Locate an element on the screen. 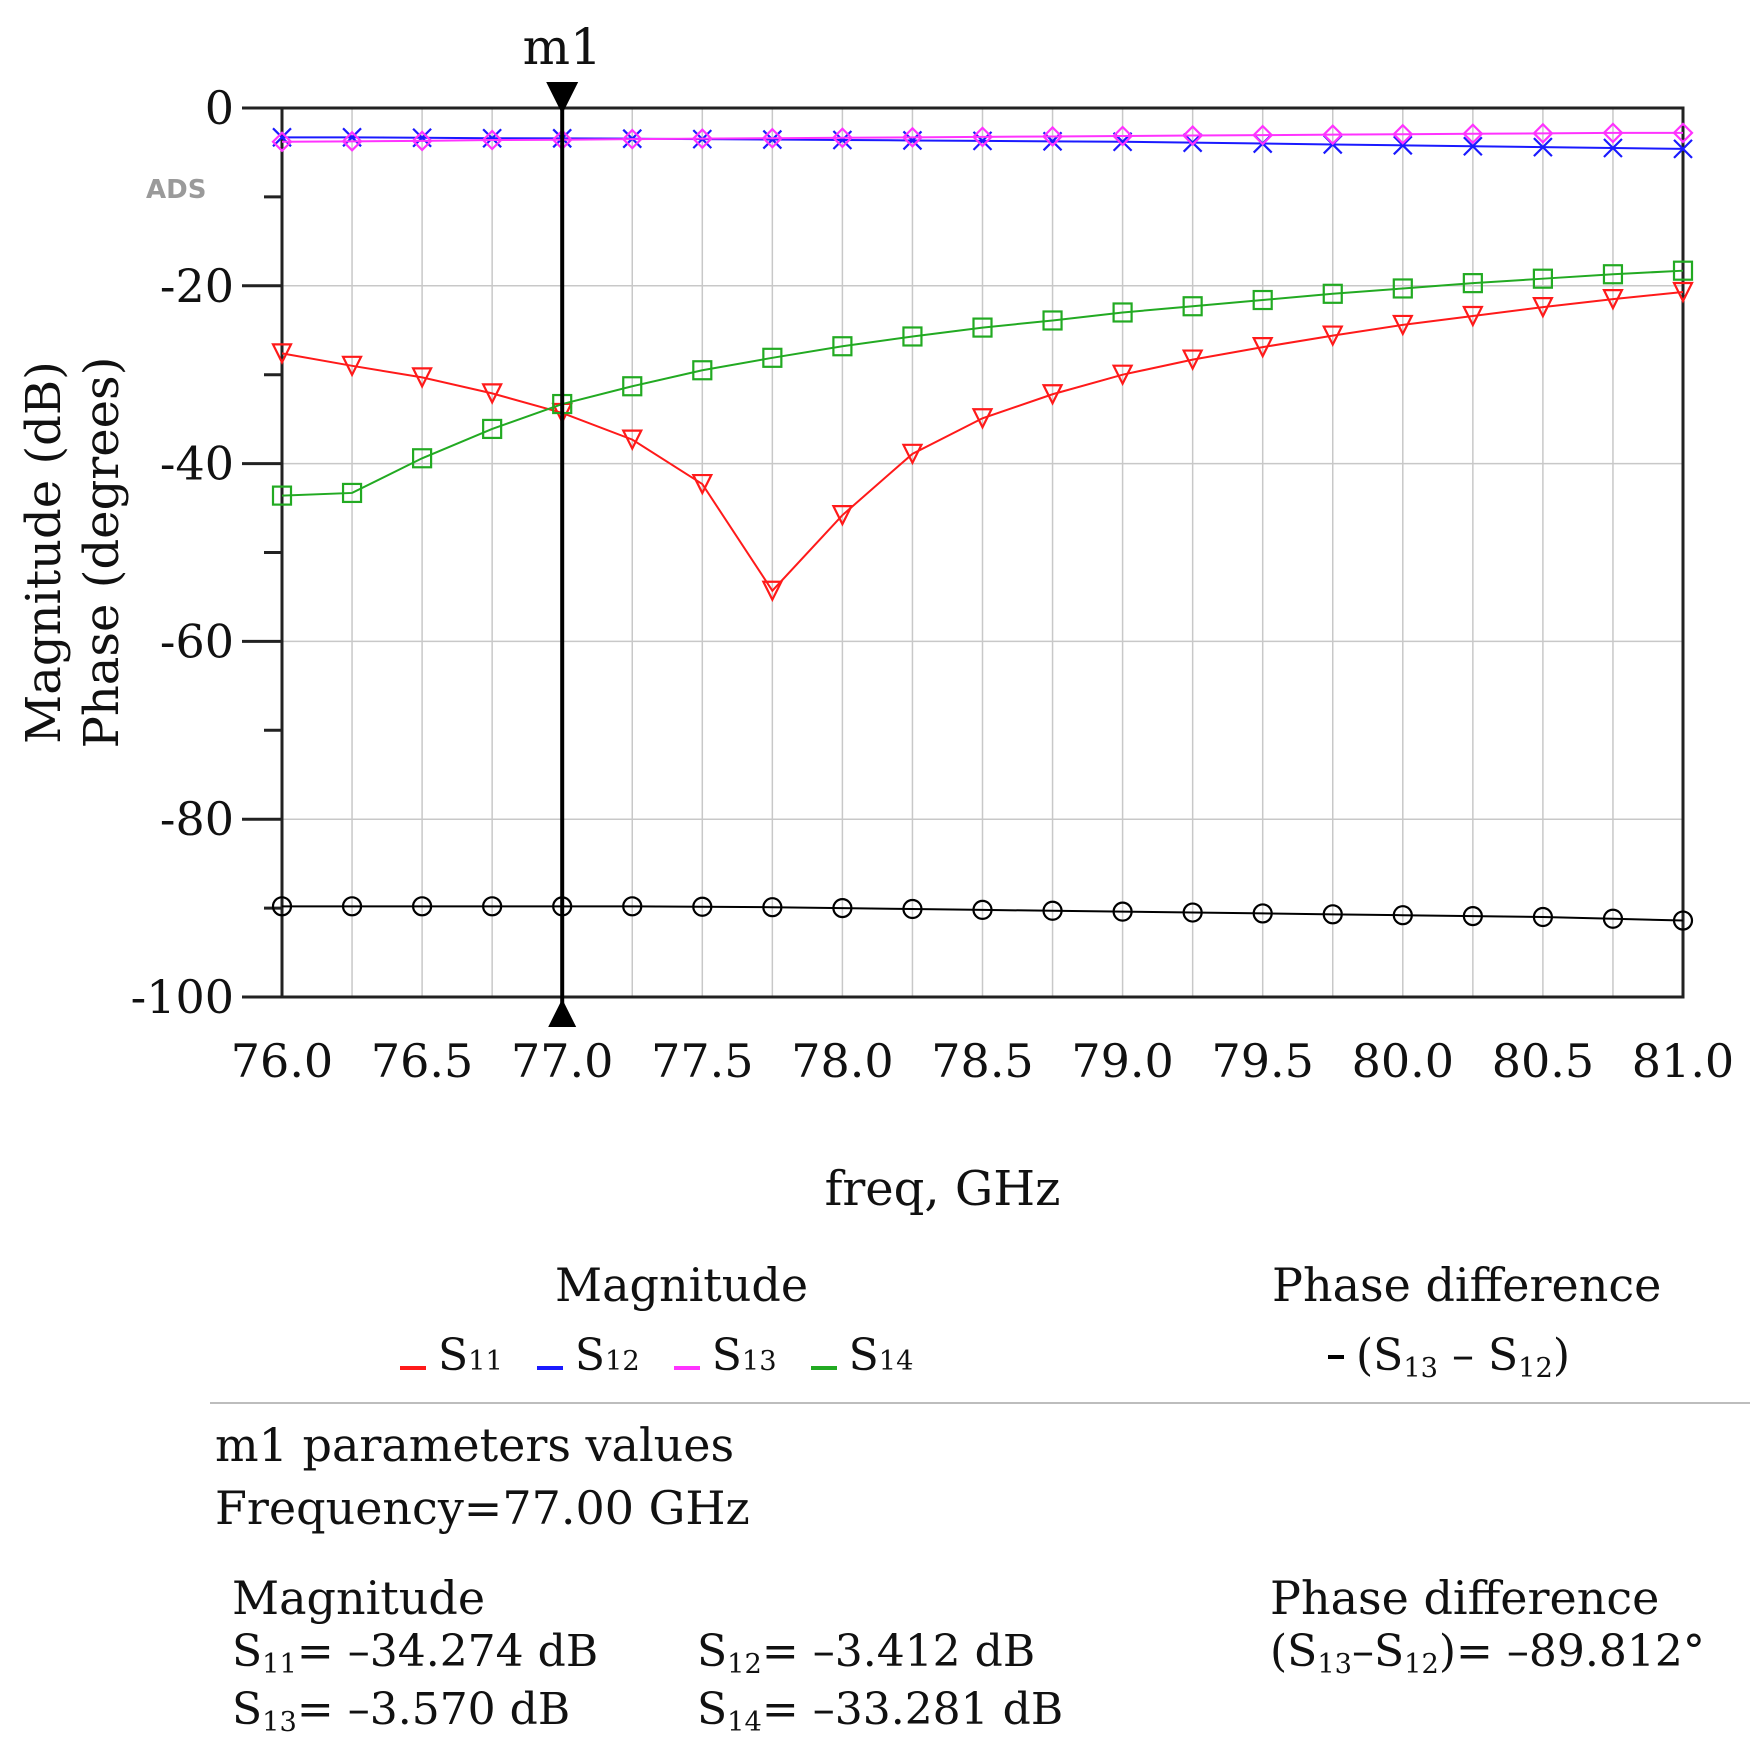 The image size is (1759, 1756). m1-phase-value: (S13–S12)= –89.812° is located at coordinates (1487, 1653).